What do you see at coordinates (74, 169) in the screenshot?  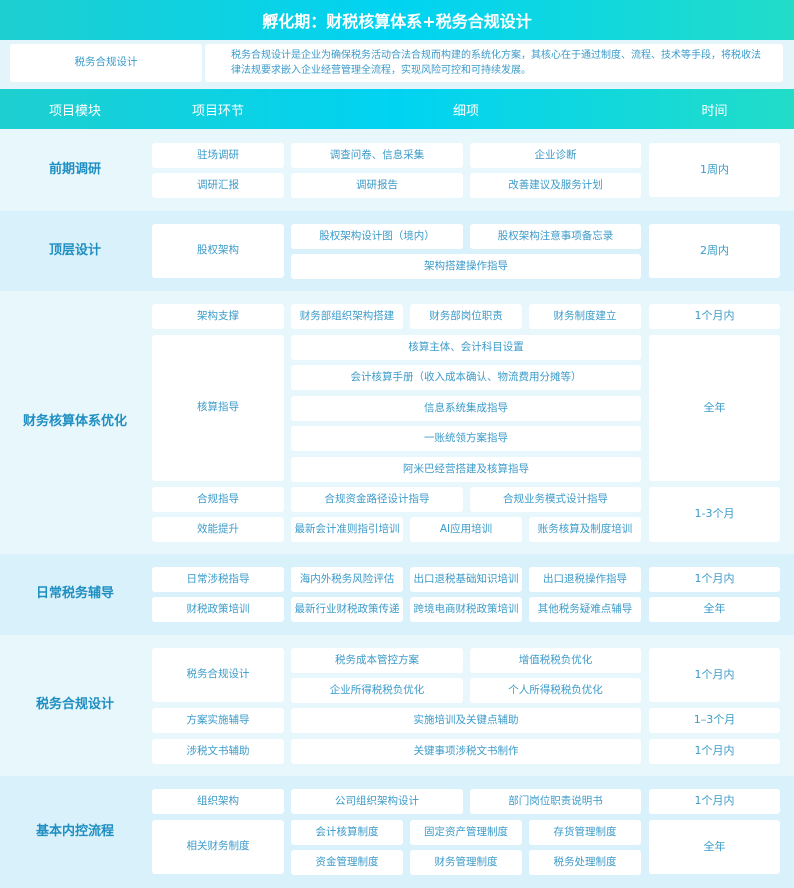 I see `module-label: 前期调研` at bounding box center [74, 169].